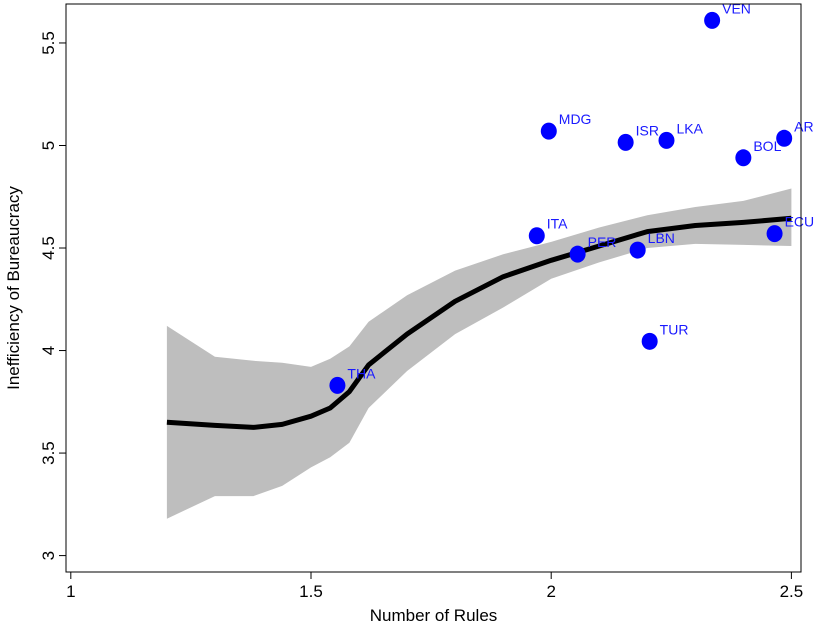 Image resolution: width=814 pixels, height=629 pixels. Describe the element at coordinates (48, 555) in the screenshot. I see `y-tick-label: 3` at that location.